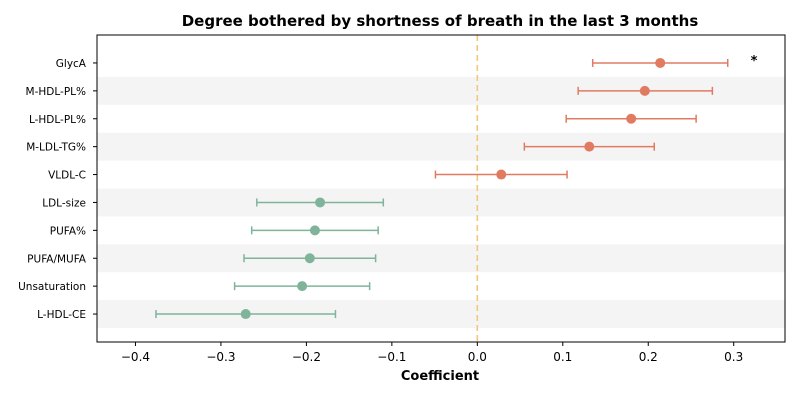 The width and height of the screenshot is (800, 400). What do you see at coordinates (56, 148) in the screenshot?
I see `y-tick-label: M-LDL-TG%` at bounding box center [56, 148].